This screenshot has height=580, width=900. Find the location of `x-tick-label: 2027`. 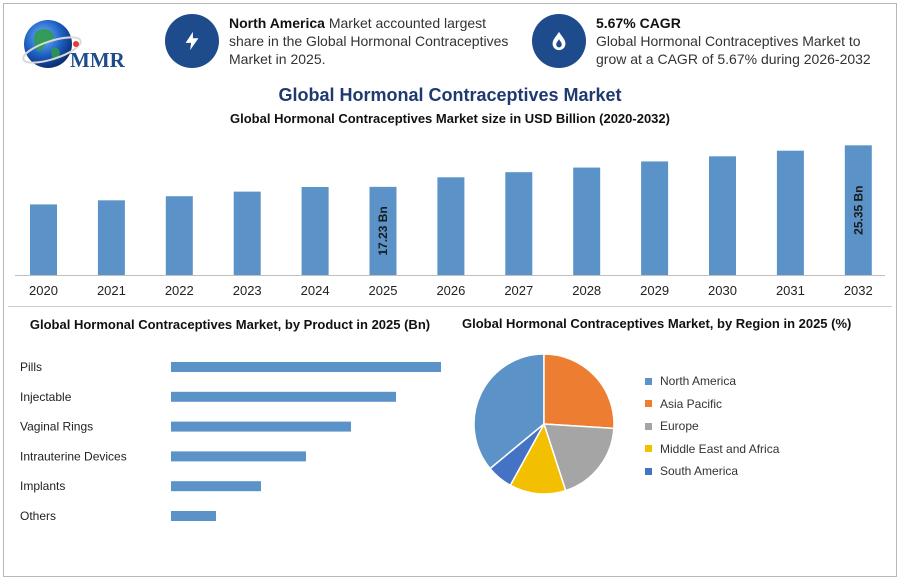

x-tick-label: 2027 is located at coordinates (518, 290).